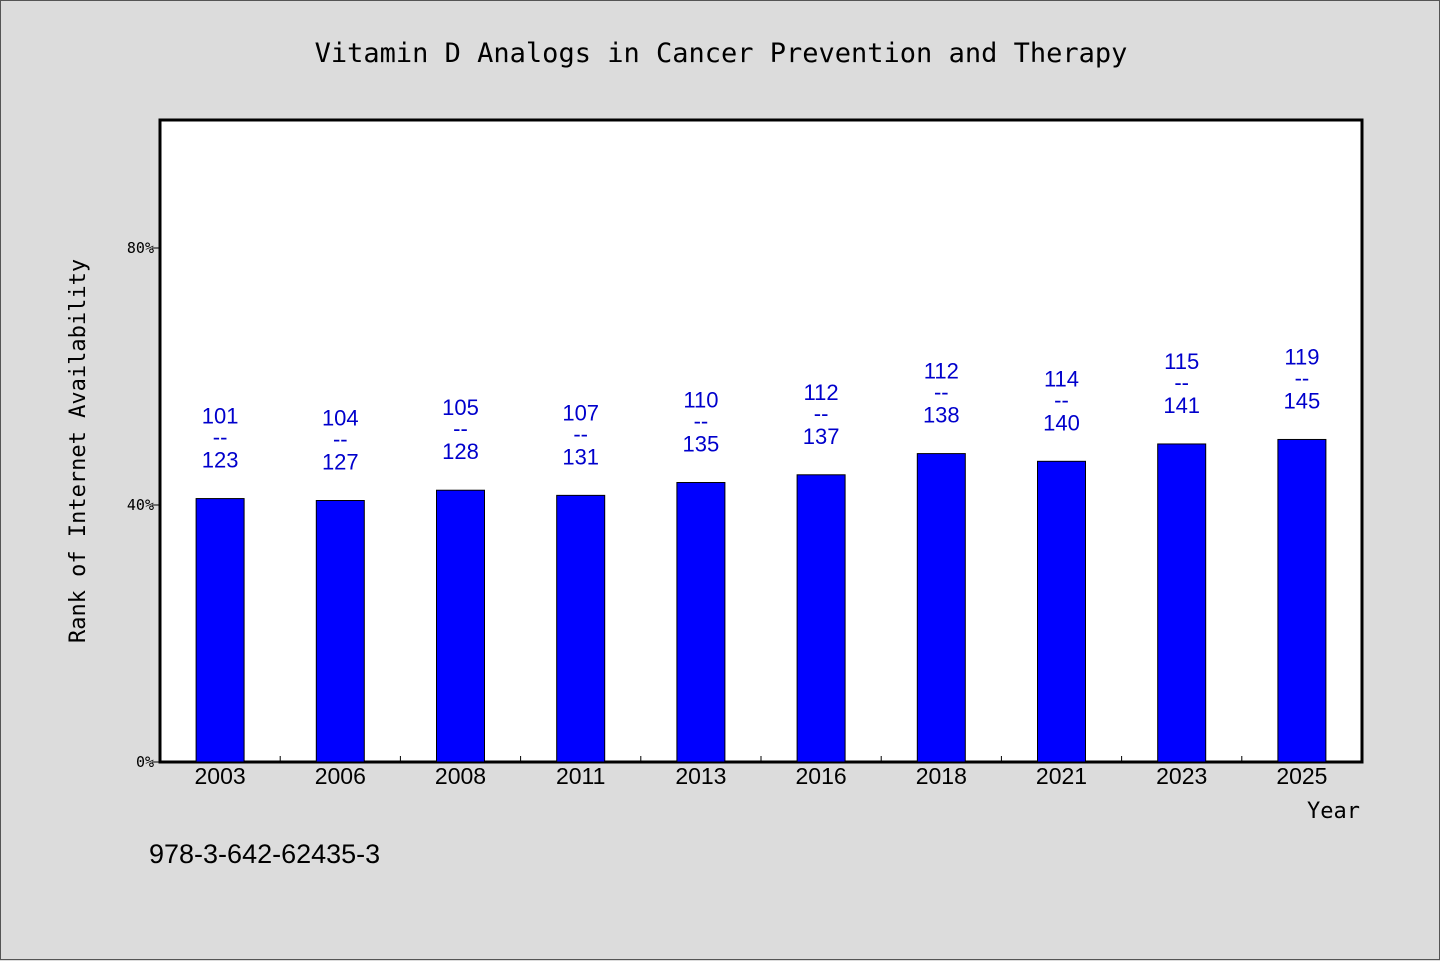  What do you see at coordinates (821, 436) in the screenshot?
I see `bar-label-bottom-2016: 137` at bounding box center [821, 436].